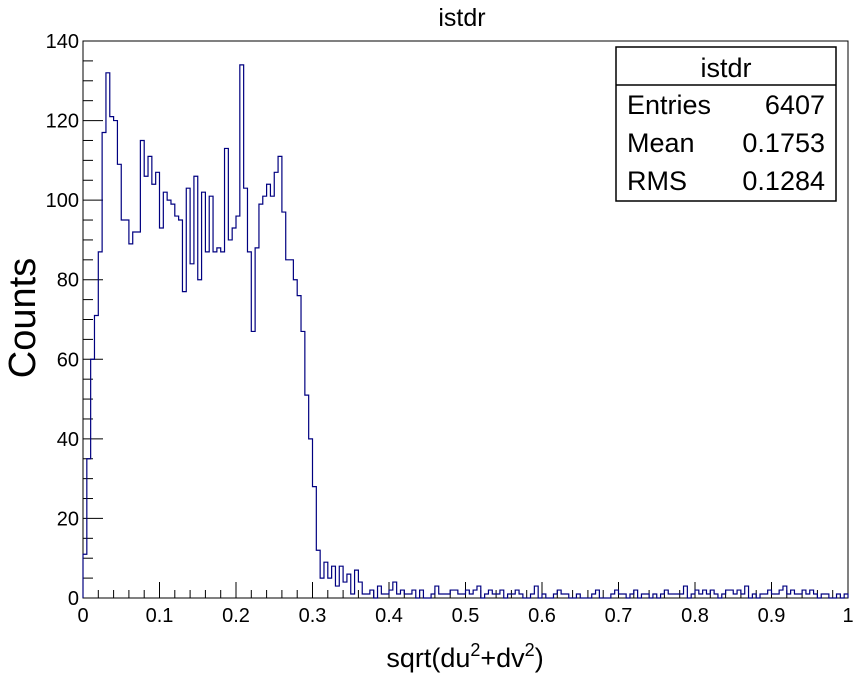 The width and height of the screenshot is (862, 680). Describe the element at coordinates (657, 181) in the screenshot. I see `stats-row-label: RMS` at that location.